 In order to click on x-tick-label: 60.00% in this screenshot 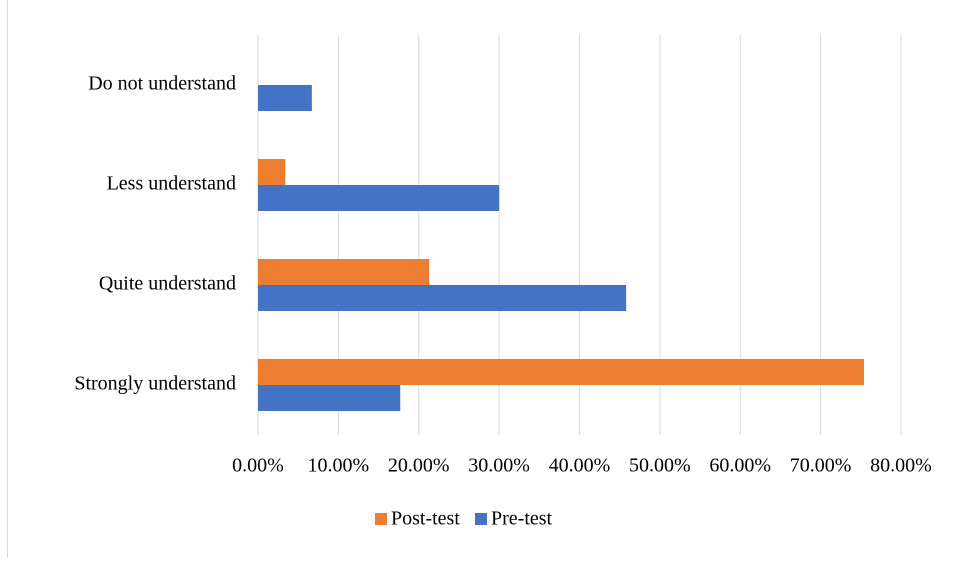, I will do `click(740, 466)`.